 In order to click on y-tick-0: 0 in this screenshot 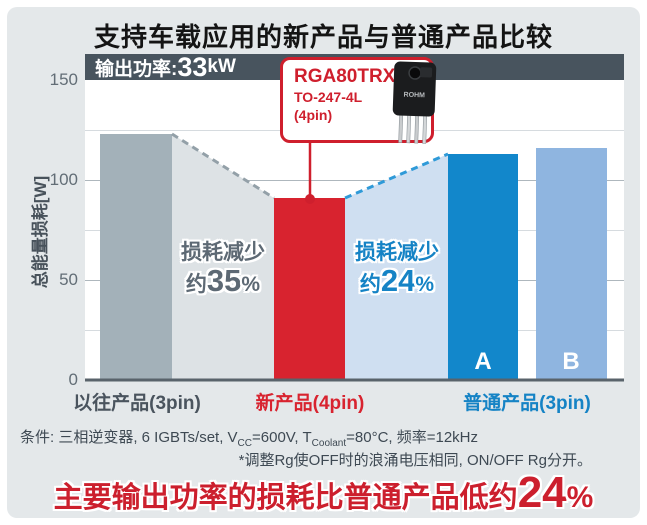, I will do `click(73, 379)`.